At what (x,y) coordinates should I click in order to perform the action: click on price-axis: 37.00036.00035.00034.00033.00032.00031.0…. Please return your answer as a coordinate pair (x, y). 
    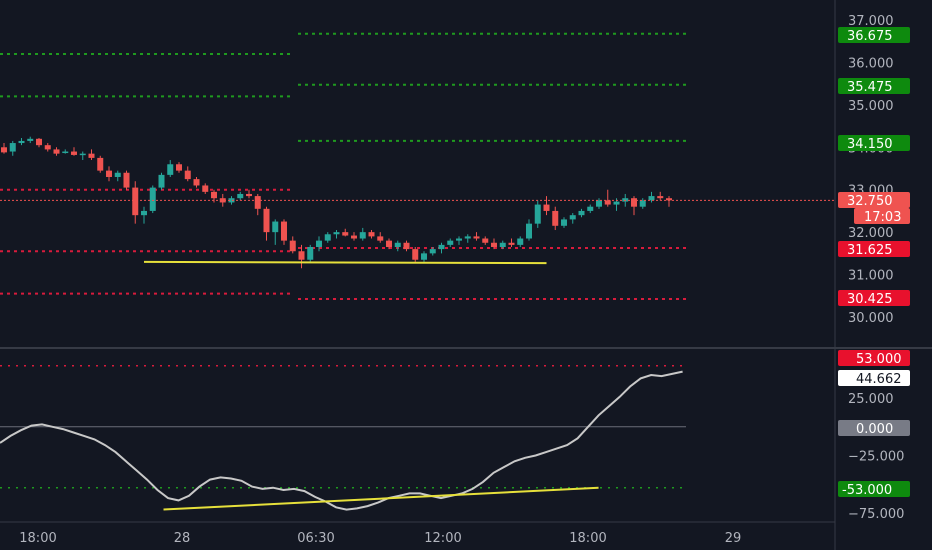
    Looking at the image, I should click on (876, 268).